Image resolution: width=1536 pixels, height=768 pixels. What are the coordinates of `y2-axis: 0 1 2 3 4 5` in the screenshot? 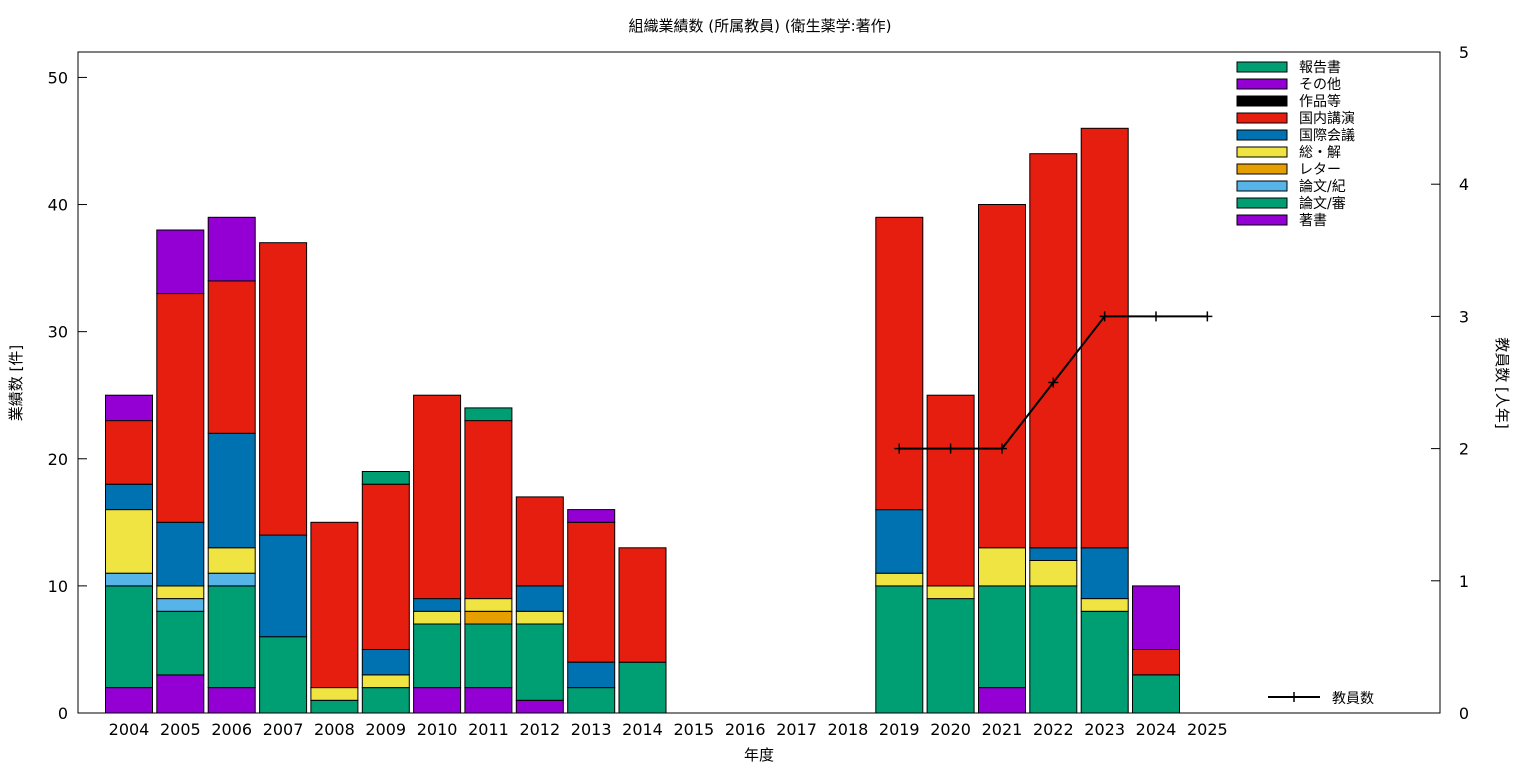 It's located at (1450, 383).